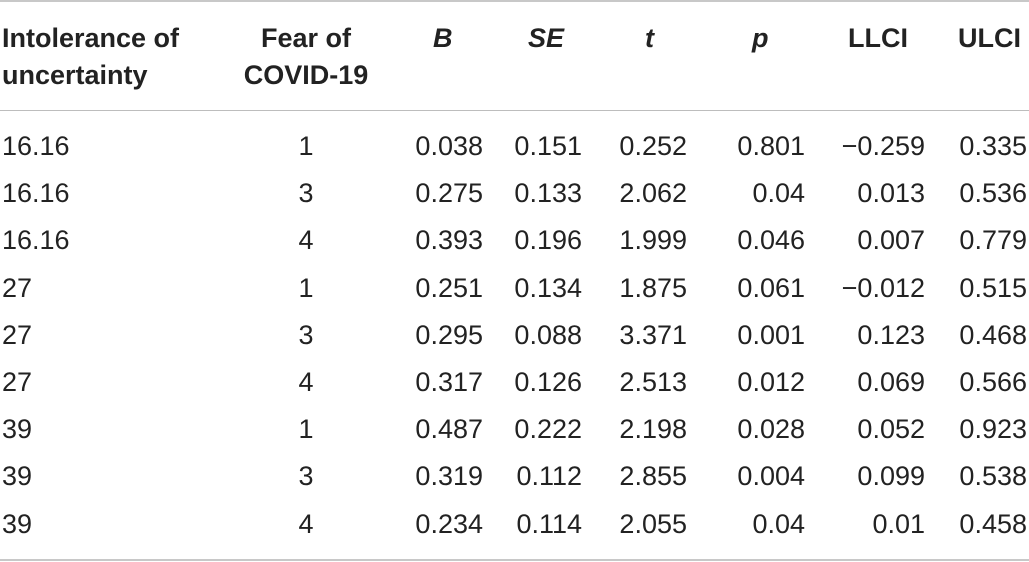 The width and height of the screenshot is (1029, 562). I want to click on cell-t: 3.371, so click(653, 335).